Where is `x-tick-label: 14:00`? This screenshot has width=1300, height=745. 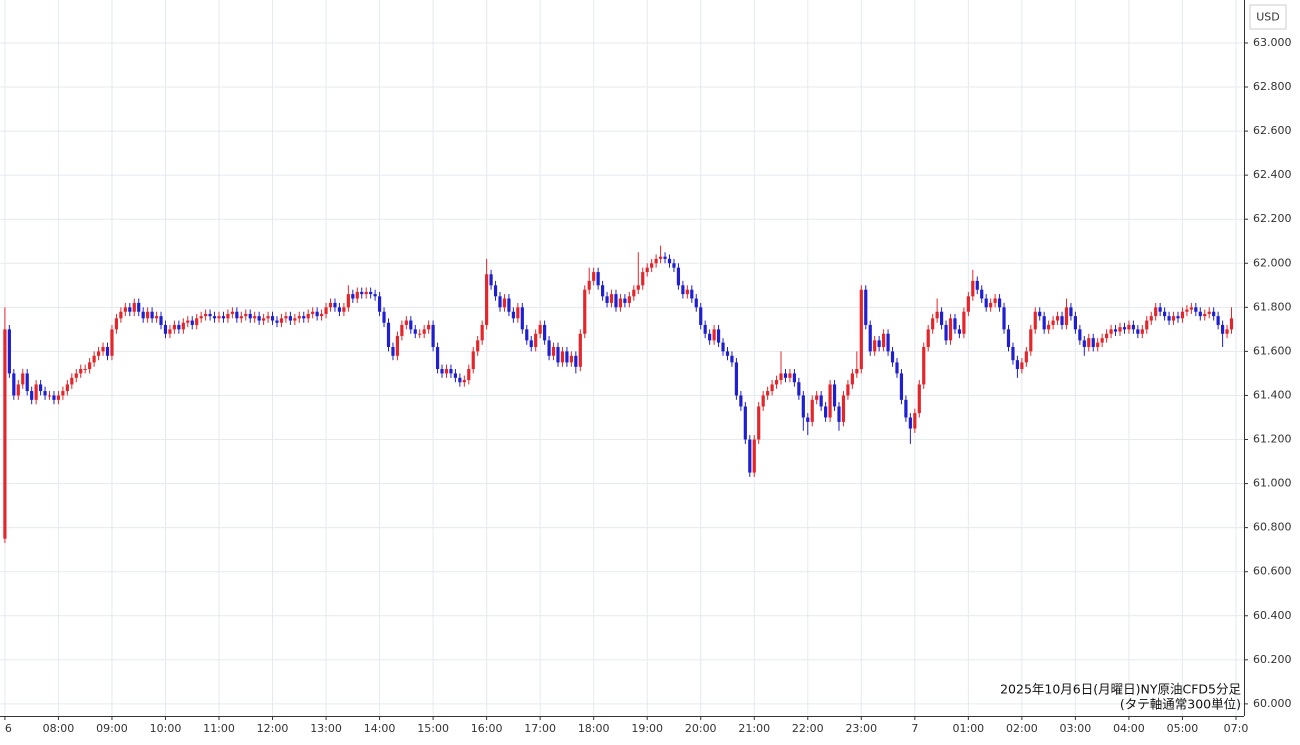 x-tick-label: 14:00 is located at coordinates (380, 728).